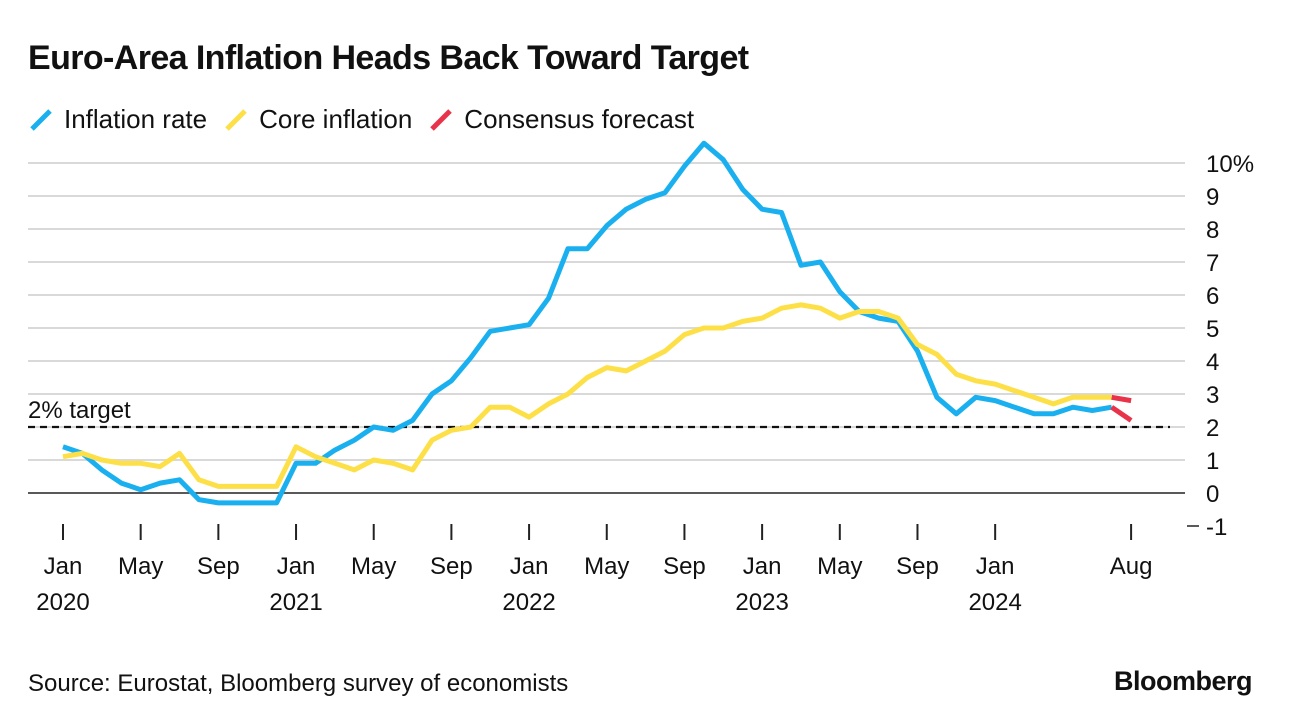 The width and height of the screenshot is (1292, 726). What do you see at coordinates (761, 602) in the screenshot?
I see `x-tick-year: 2023` at bounding box center [761, 602].